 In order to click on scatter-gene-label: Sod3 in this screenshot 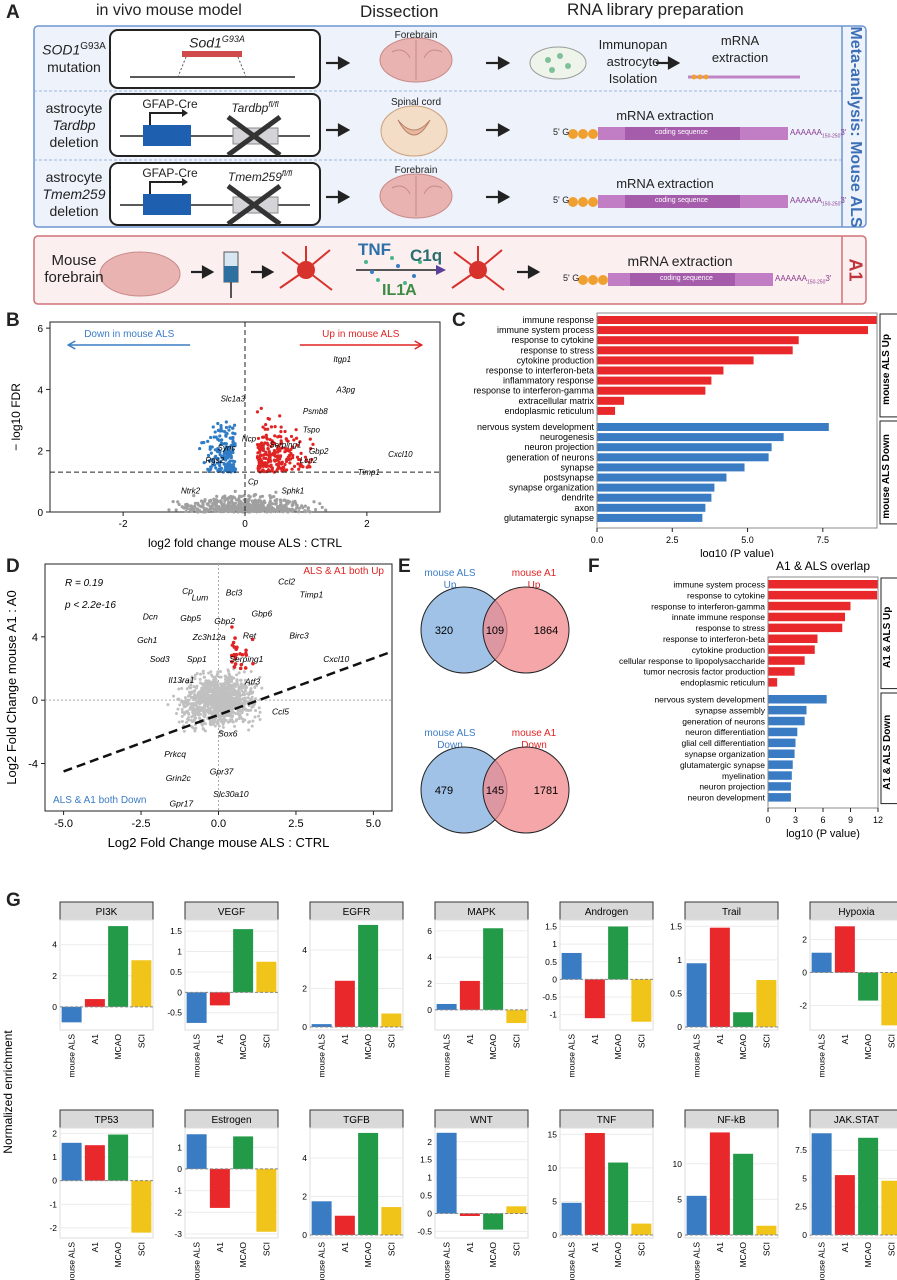, I will do `click(160, 659)`.